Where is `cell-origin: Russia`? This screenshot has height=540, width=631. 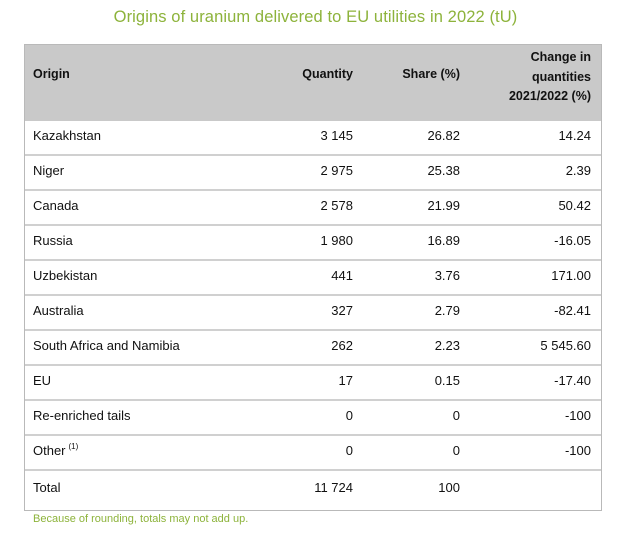 cell-origin: Russia is located at coordinates (53, 240).